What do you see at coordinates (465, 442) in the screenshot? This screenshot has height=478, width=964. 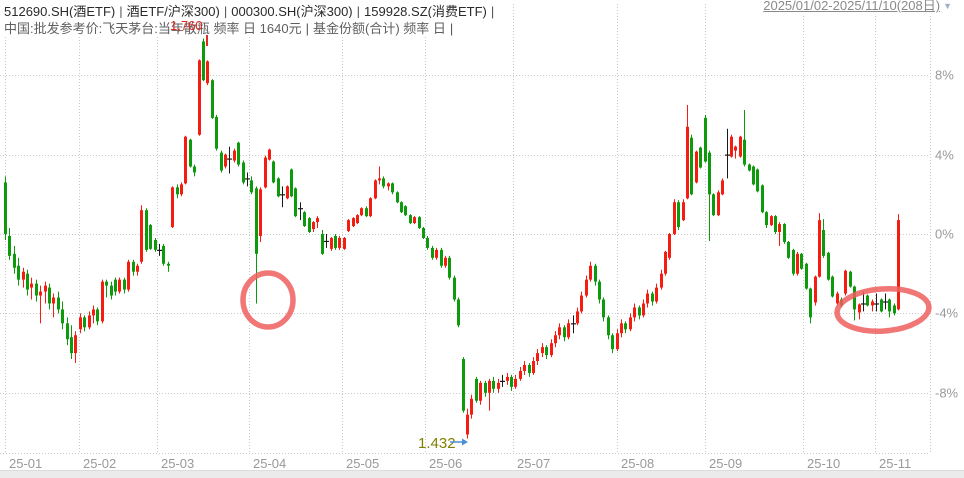 I see `low-price-arrowhead` at bounding box center [465, 442].